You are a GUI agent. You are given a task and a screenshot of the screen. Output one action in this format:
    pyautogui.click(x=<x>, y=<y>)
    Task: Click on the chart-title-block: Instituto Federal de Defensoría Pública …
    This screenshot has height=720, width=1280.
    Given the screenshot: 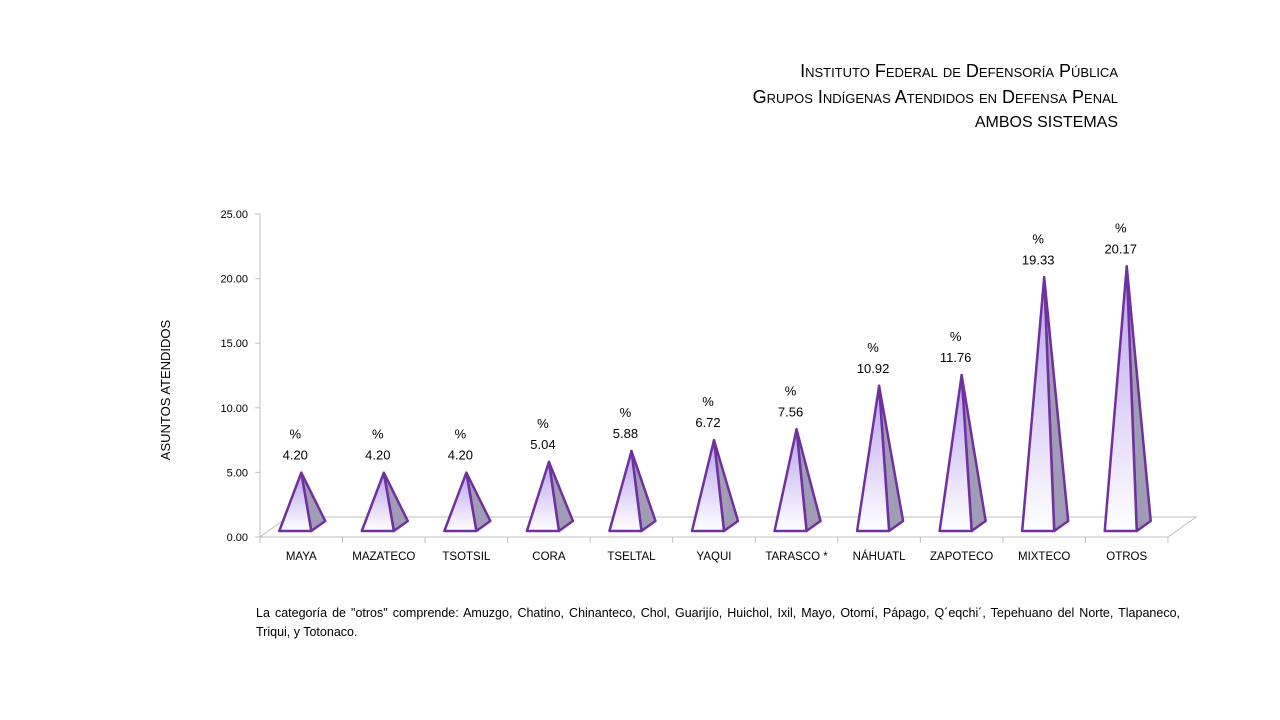 What is the action you would take?
    pyautogui.click(x=935, y=97)
    